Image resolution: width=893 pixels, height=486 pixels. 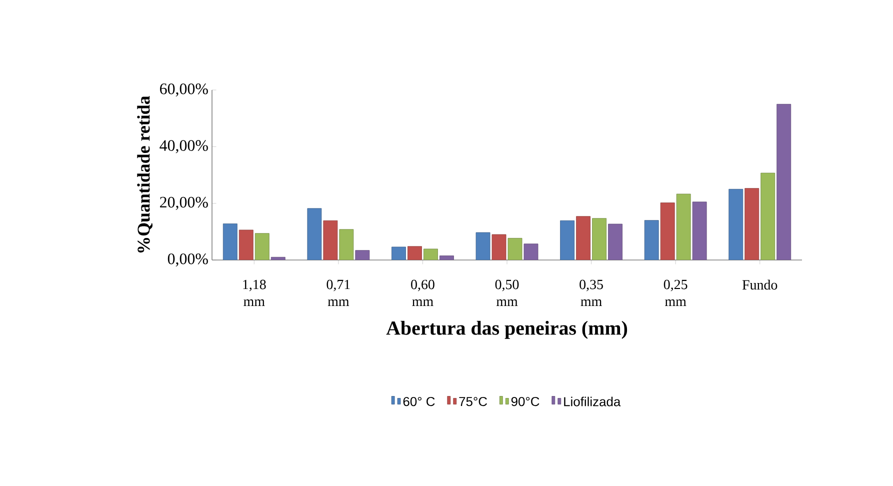 I want to click on x-axis-title: Abertura das peneiras (mm), so click(x=507, y=329).